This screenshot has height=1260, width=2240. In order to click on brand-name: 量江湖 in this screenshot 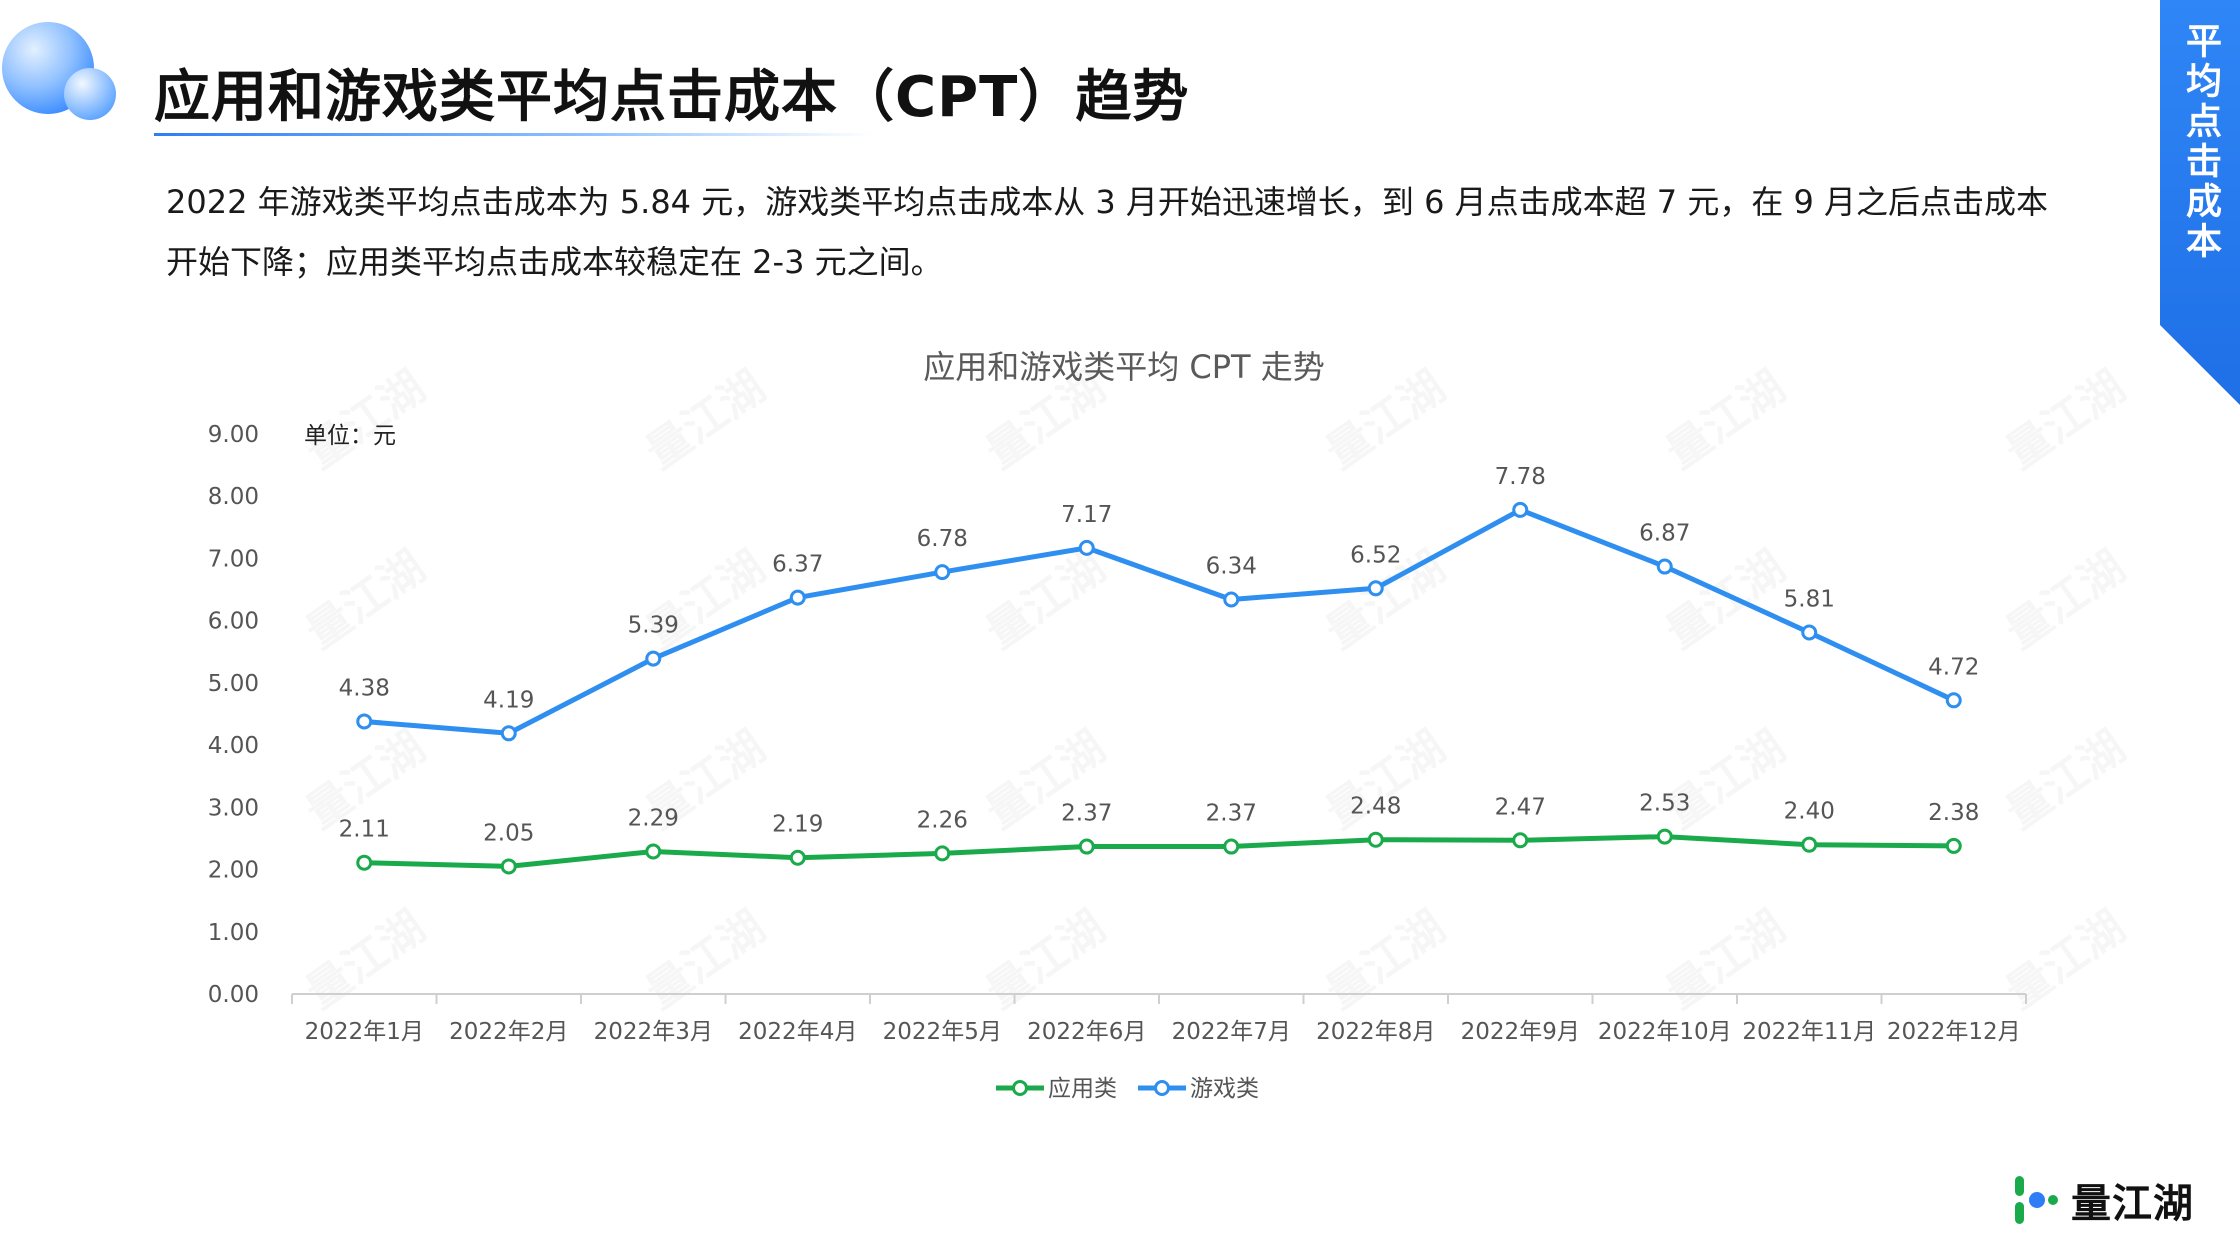, I will do `click(2132, 1204)`.